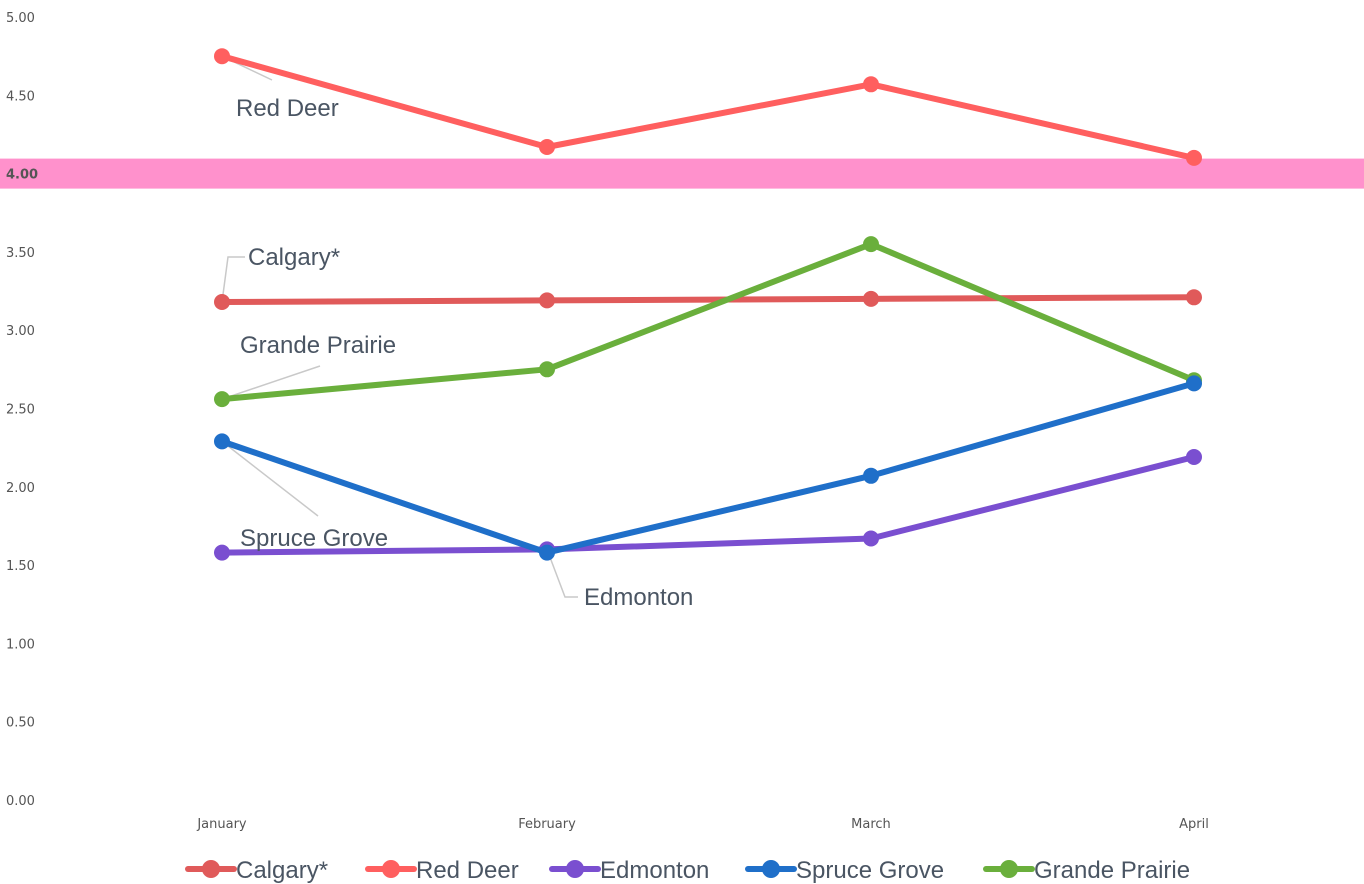  I want to click on legend-item: Calgary*, so click(256, 870).